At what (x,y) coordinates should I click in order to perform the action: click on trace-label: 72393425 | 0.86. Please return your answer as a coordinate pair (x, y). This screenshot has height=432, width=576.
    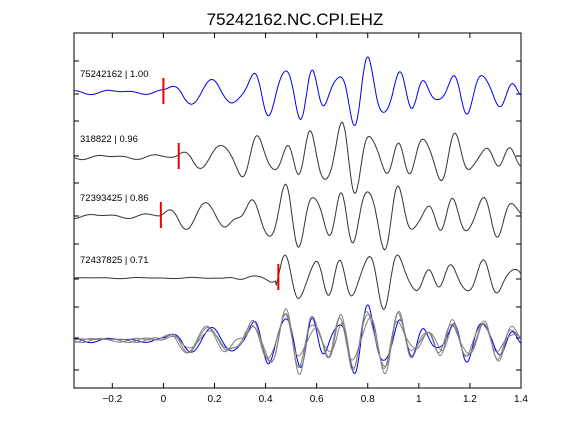
    Looking at the image, I should click on (114, 198).